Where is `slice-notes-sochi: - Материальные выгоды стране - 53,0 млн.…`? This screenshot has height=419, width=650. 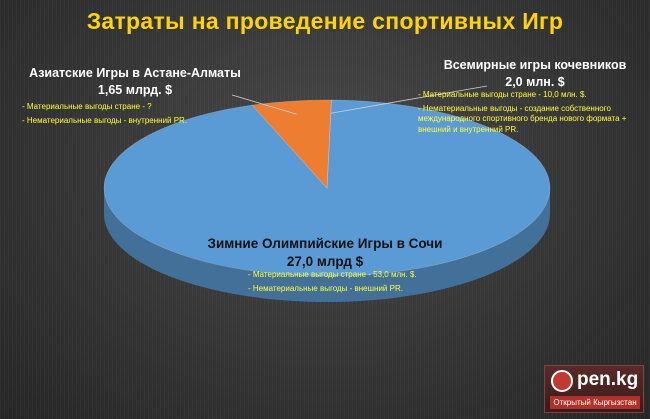 slice-notes-sochi: - Материальные выгоды стране - 53,0 млн.… is located at coordinates (363, 283).